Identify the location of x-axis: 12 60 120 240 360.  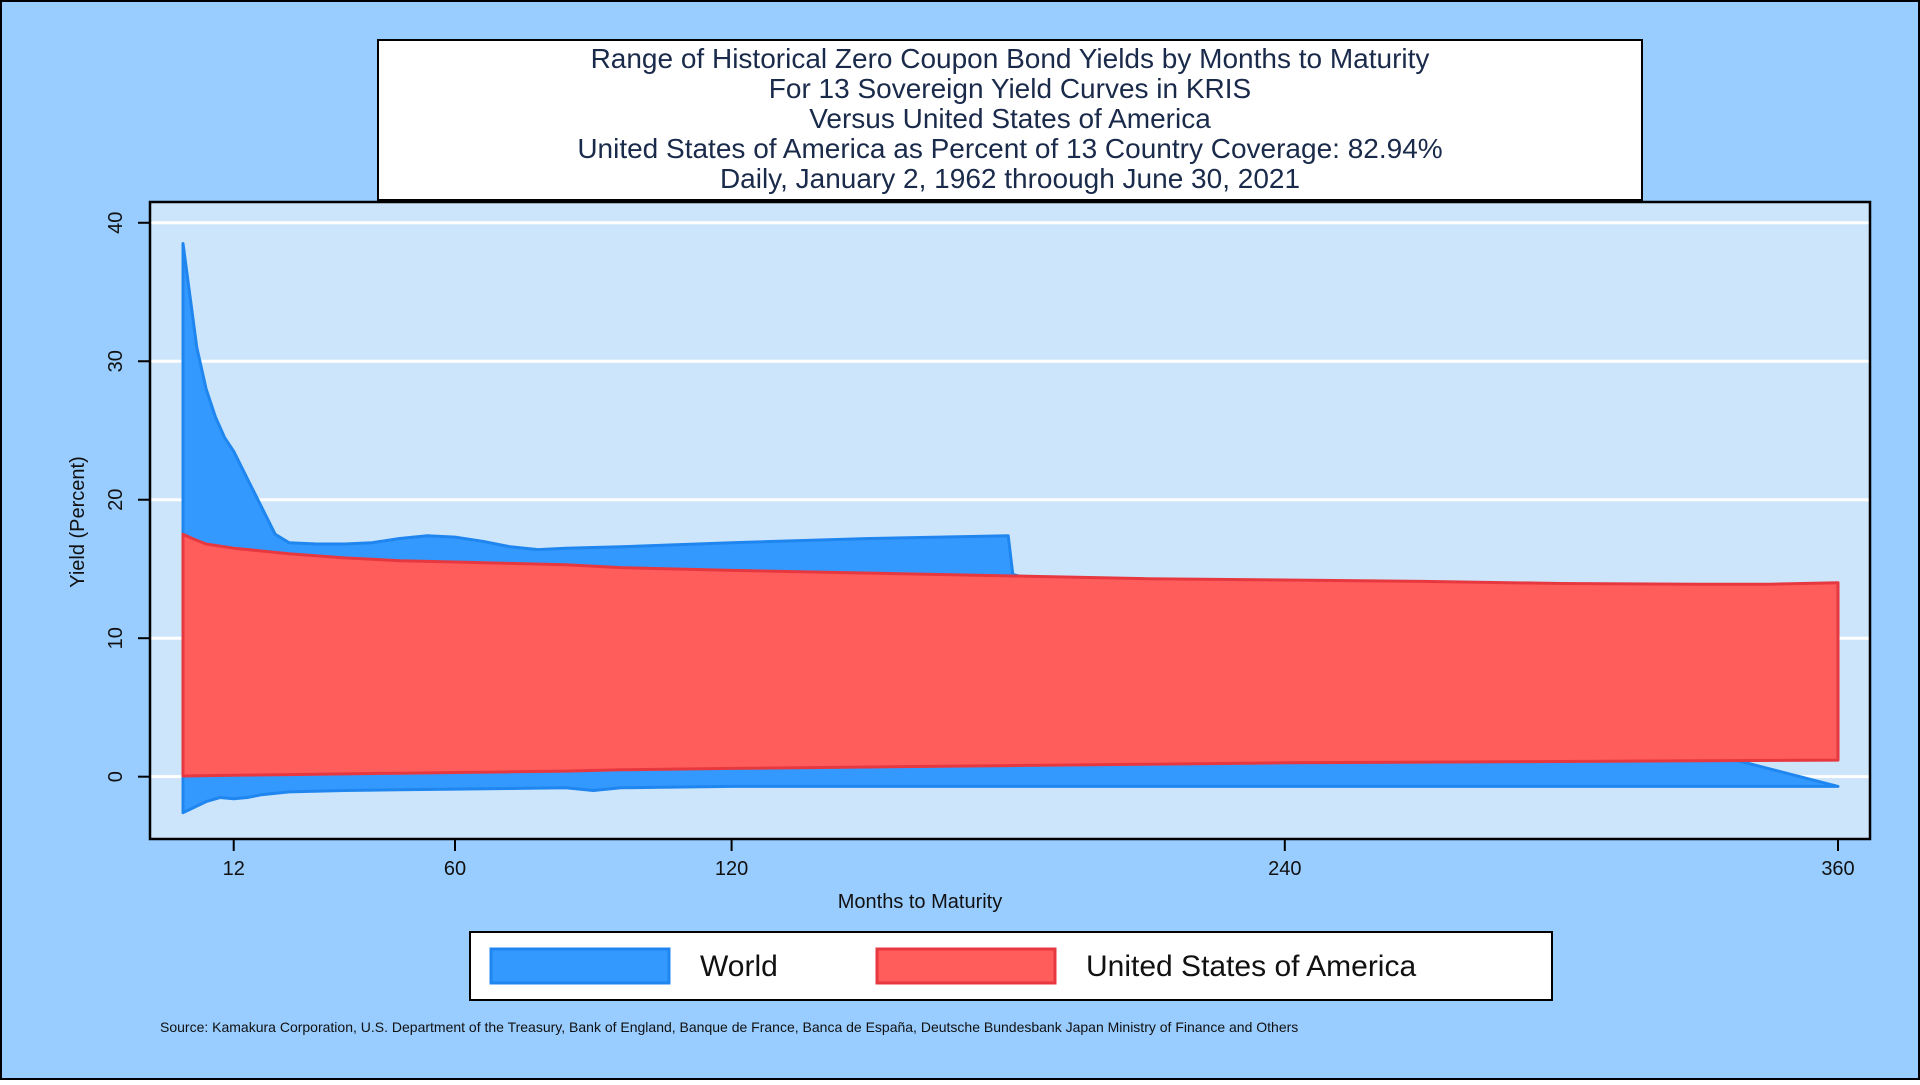
(1039, 859).